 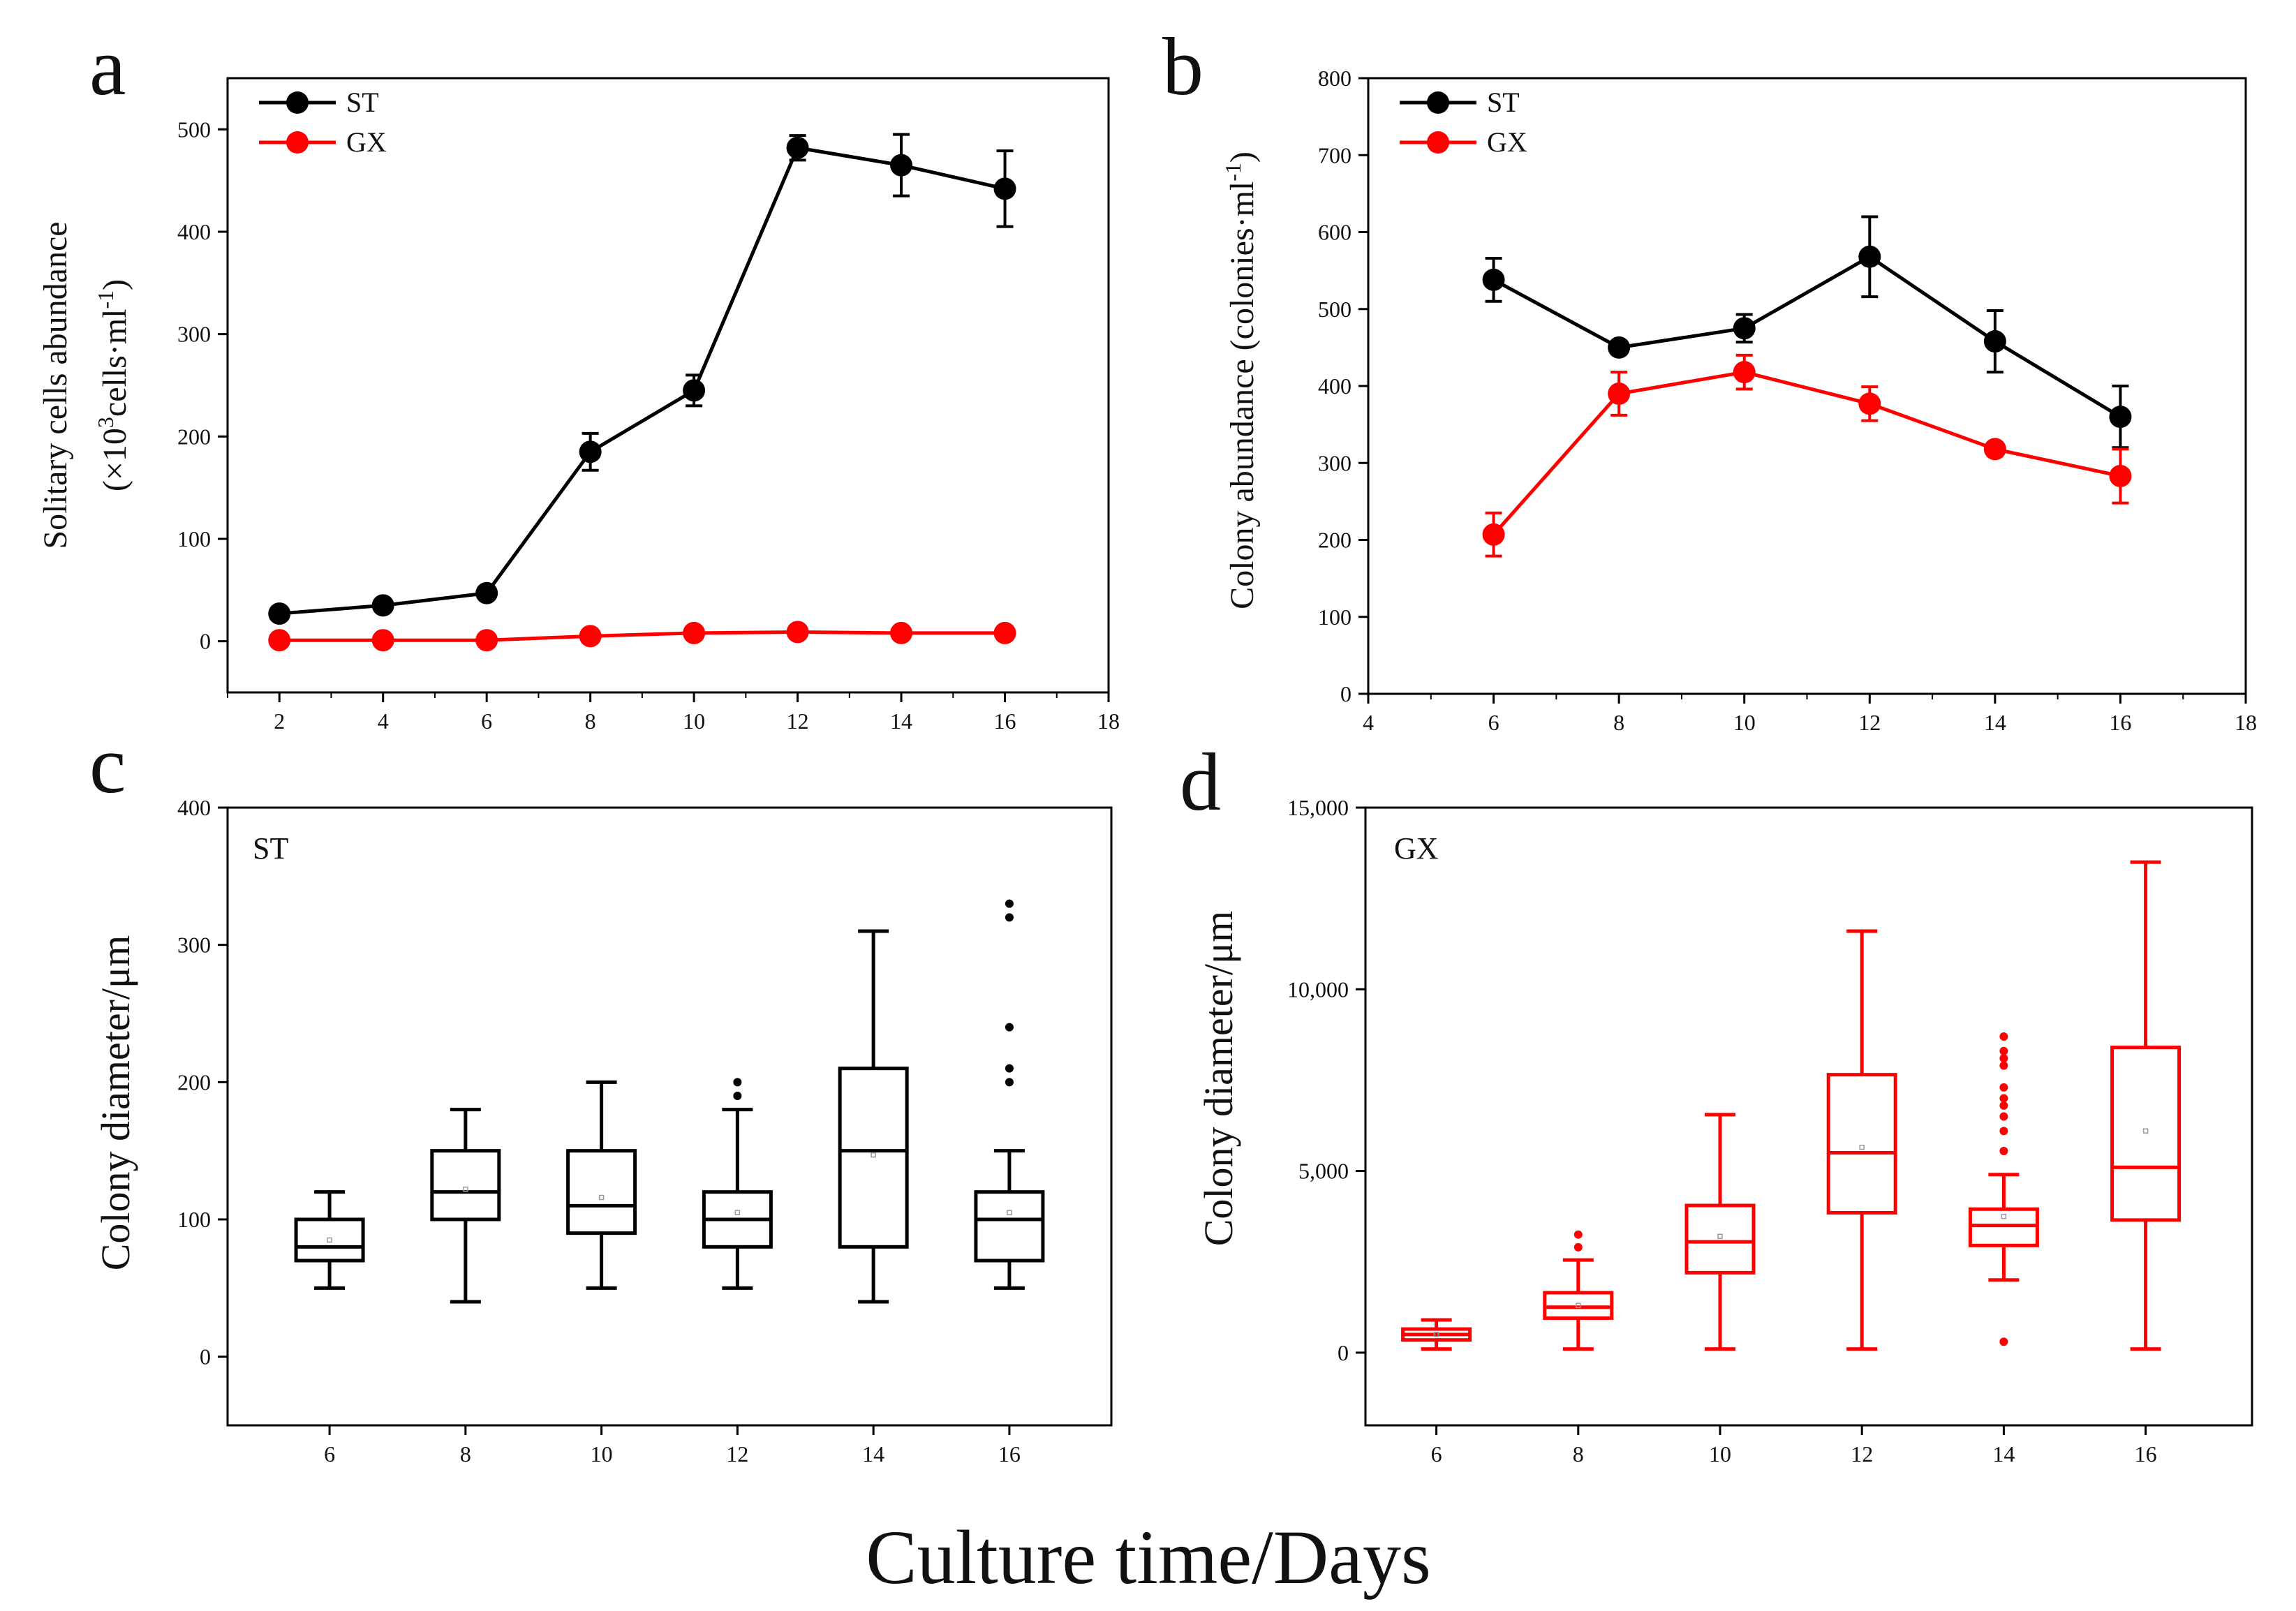 What do you see at coordinates (1201, 782) in the screenshot?
I see `panel-letter-d: d` at bounding box center [1201, 782].